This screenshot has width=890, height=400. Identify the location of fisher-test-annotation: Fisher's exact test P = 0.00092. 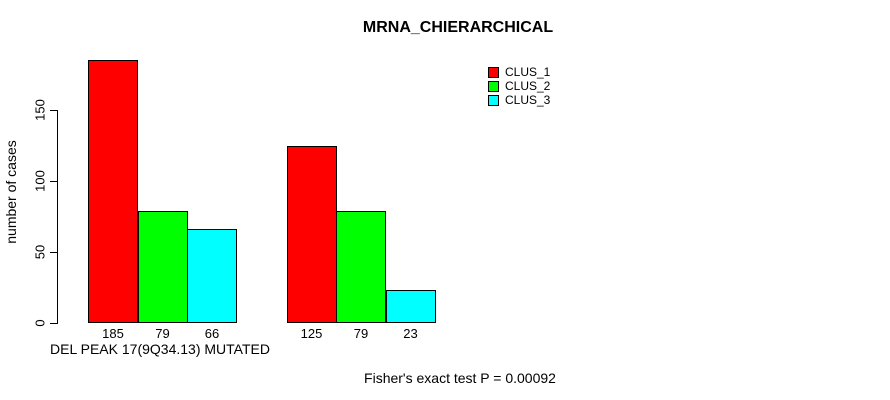
(460, 378).